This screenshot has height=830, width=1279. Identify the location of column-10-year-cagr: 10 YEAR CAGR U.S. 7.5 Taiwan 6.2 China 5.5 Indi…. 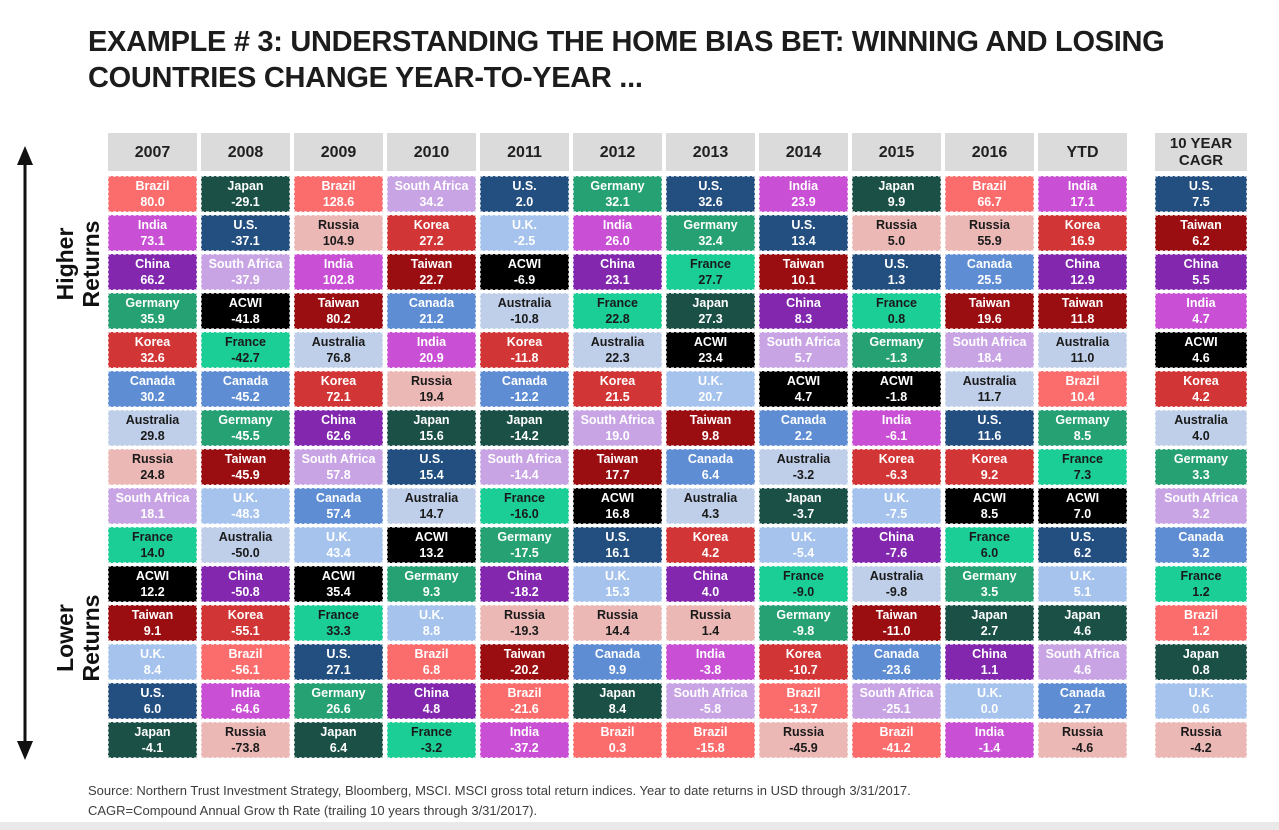
(1201, 445).